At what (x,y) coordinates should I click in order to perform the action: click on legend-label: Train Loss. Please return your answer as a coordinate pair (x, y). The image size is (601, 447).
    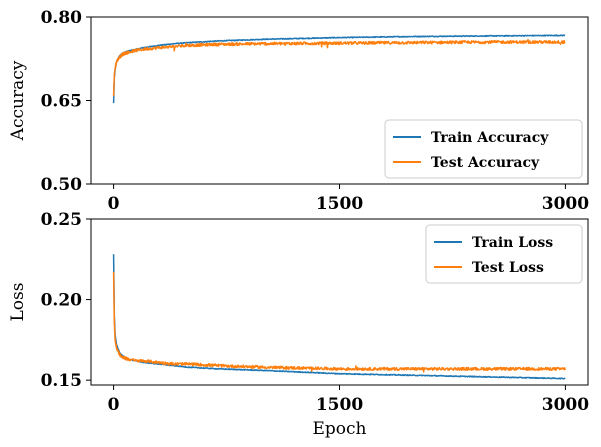
    Looking at the image, I should click on (512, 243).